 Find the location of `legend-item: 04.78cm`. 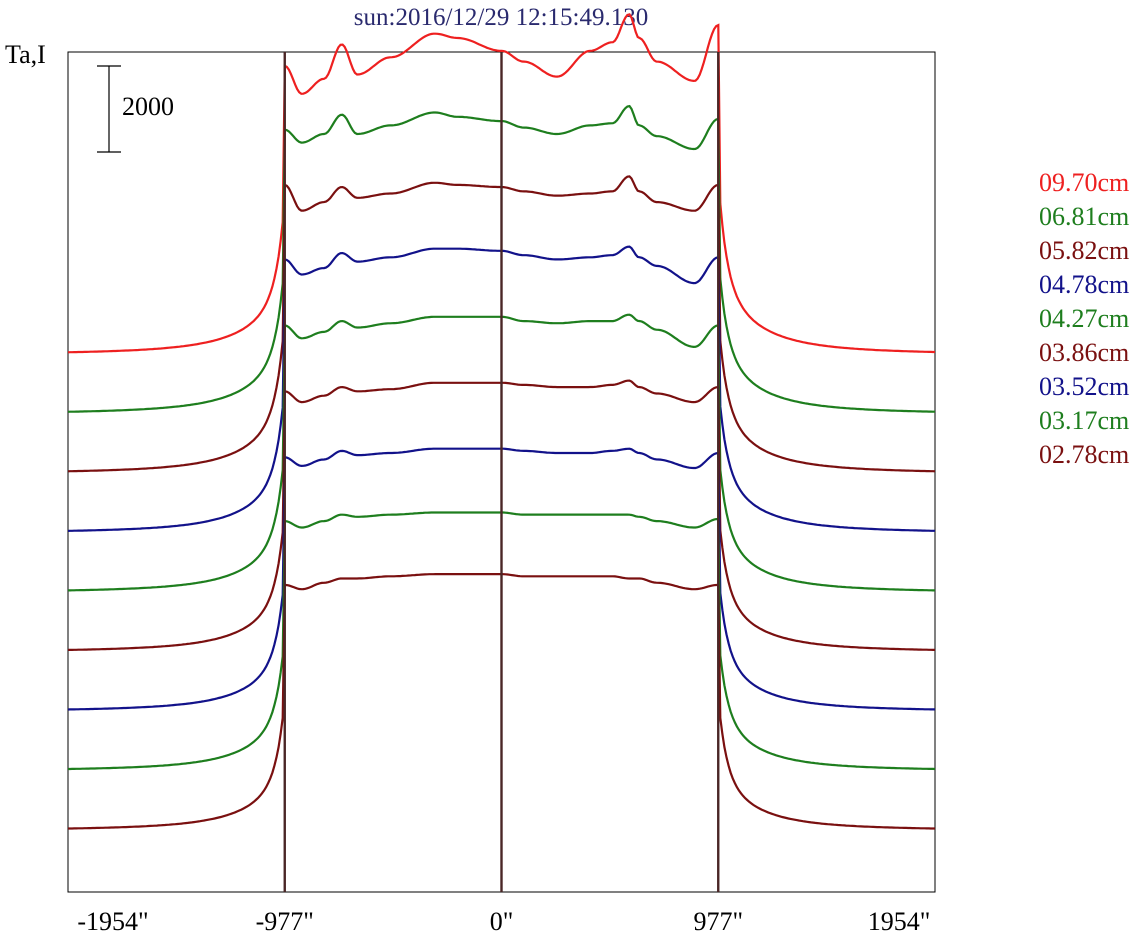

legend-item: 04.78cm is located at coordinates (1084, 284).